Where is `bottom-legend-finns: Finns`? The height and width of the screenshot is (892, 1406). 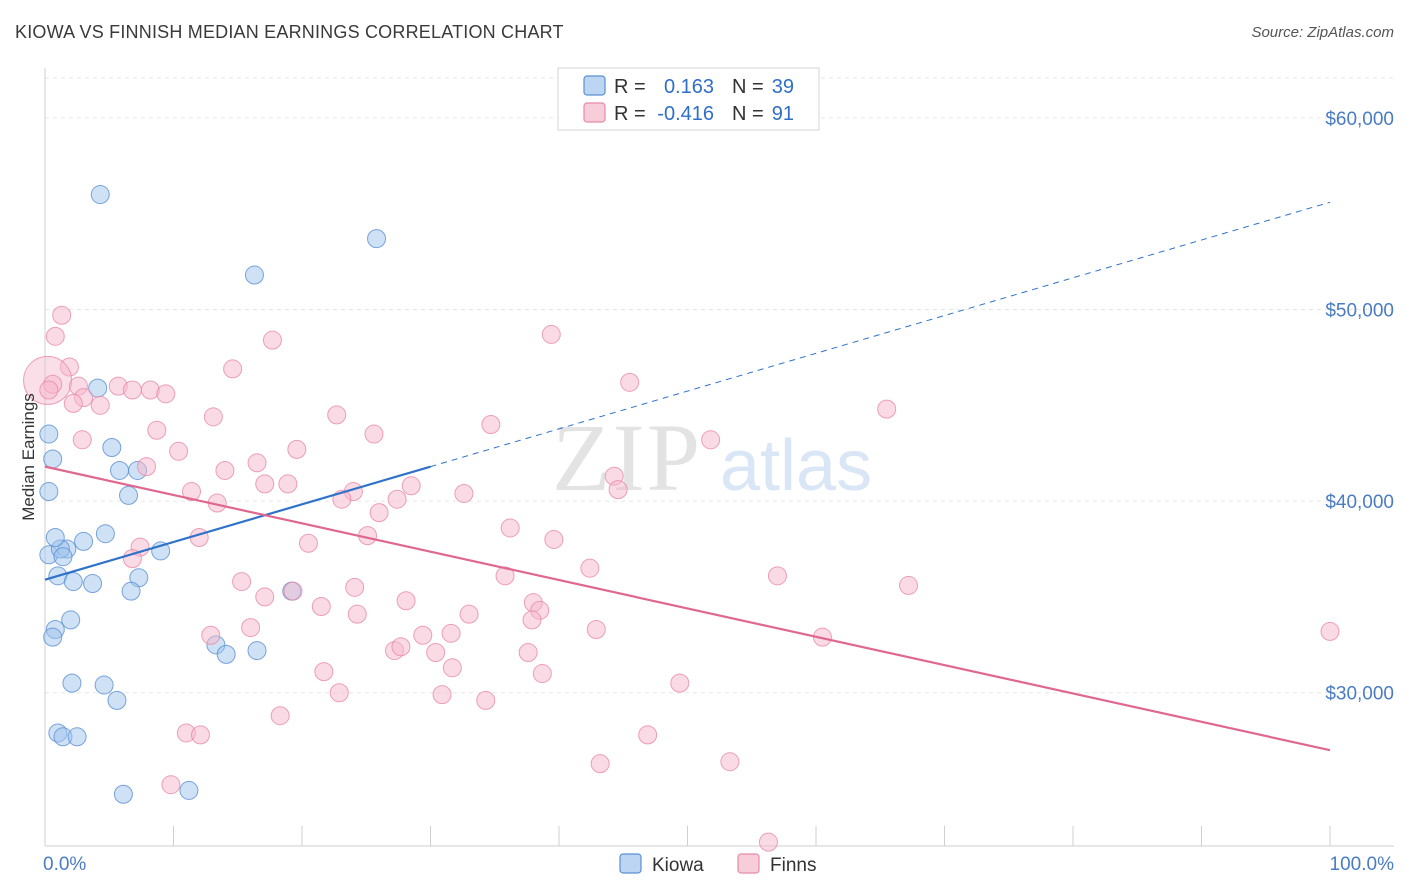
bottom-legend-finns: Finns is located at coordinates (793, 865).